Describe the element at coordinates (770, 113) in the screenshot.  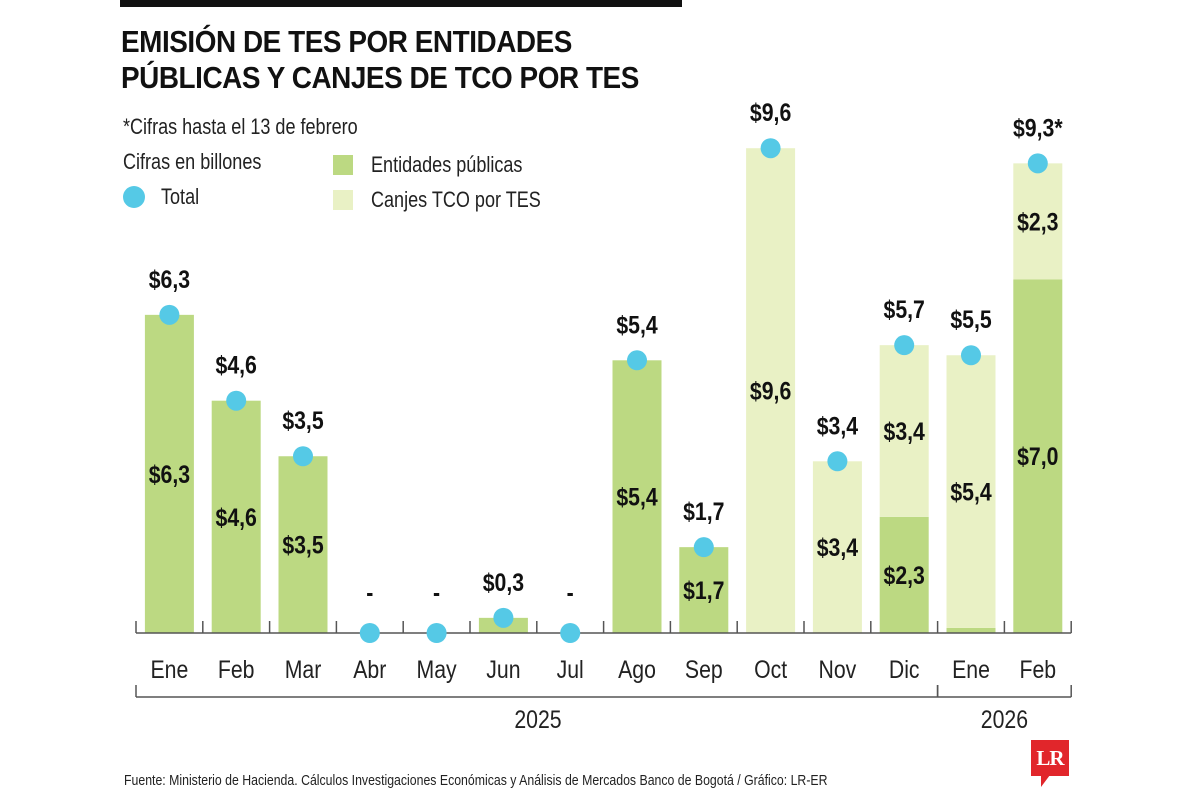
I see `total-value-label: $9,6` at that location.